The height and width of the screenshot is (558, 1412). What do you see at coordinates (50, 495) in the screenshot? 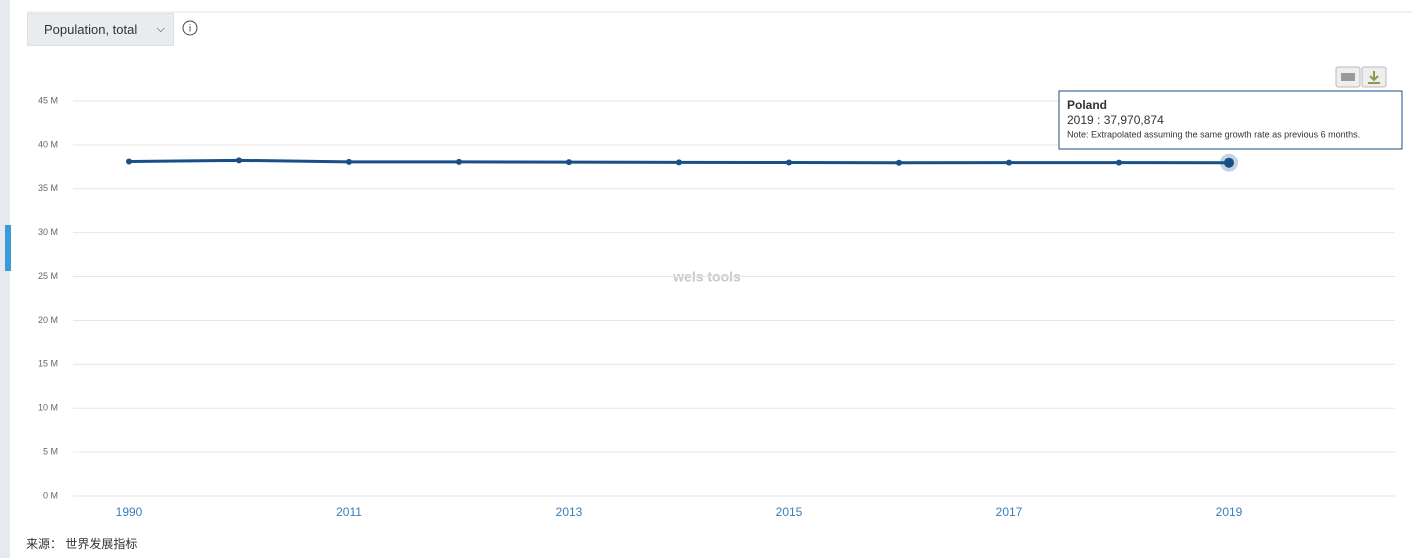
I see `y-tick-label: 0 M` at bounding box center [50, 495].